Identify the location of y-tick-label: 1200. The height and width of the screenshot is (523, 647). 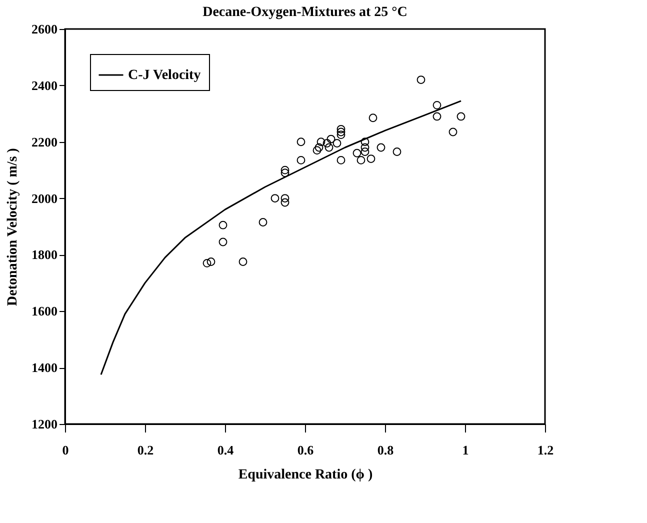
(45, 424).